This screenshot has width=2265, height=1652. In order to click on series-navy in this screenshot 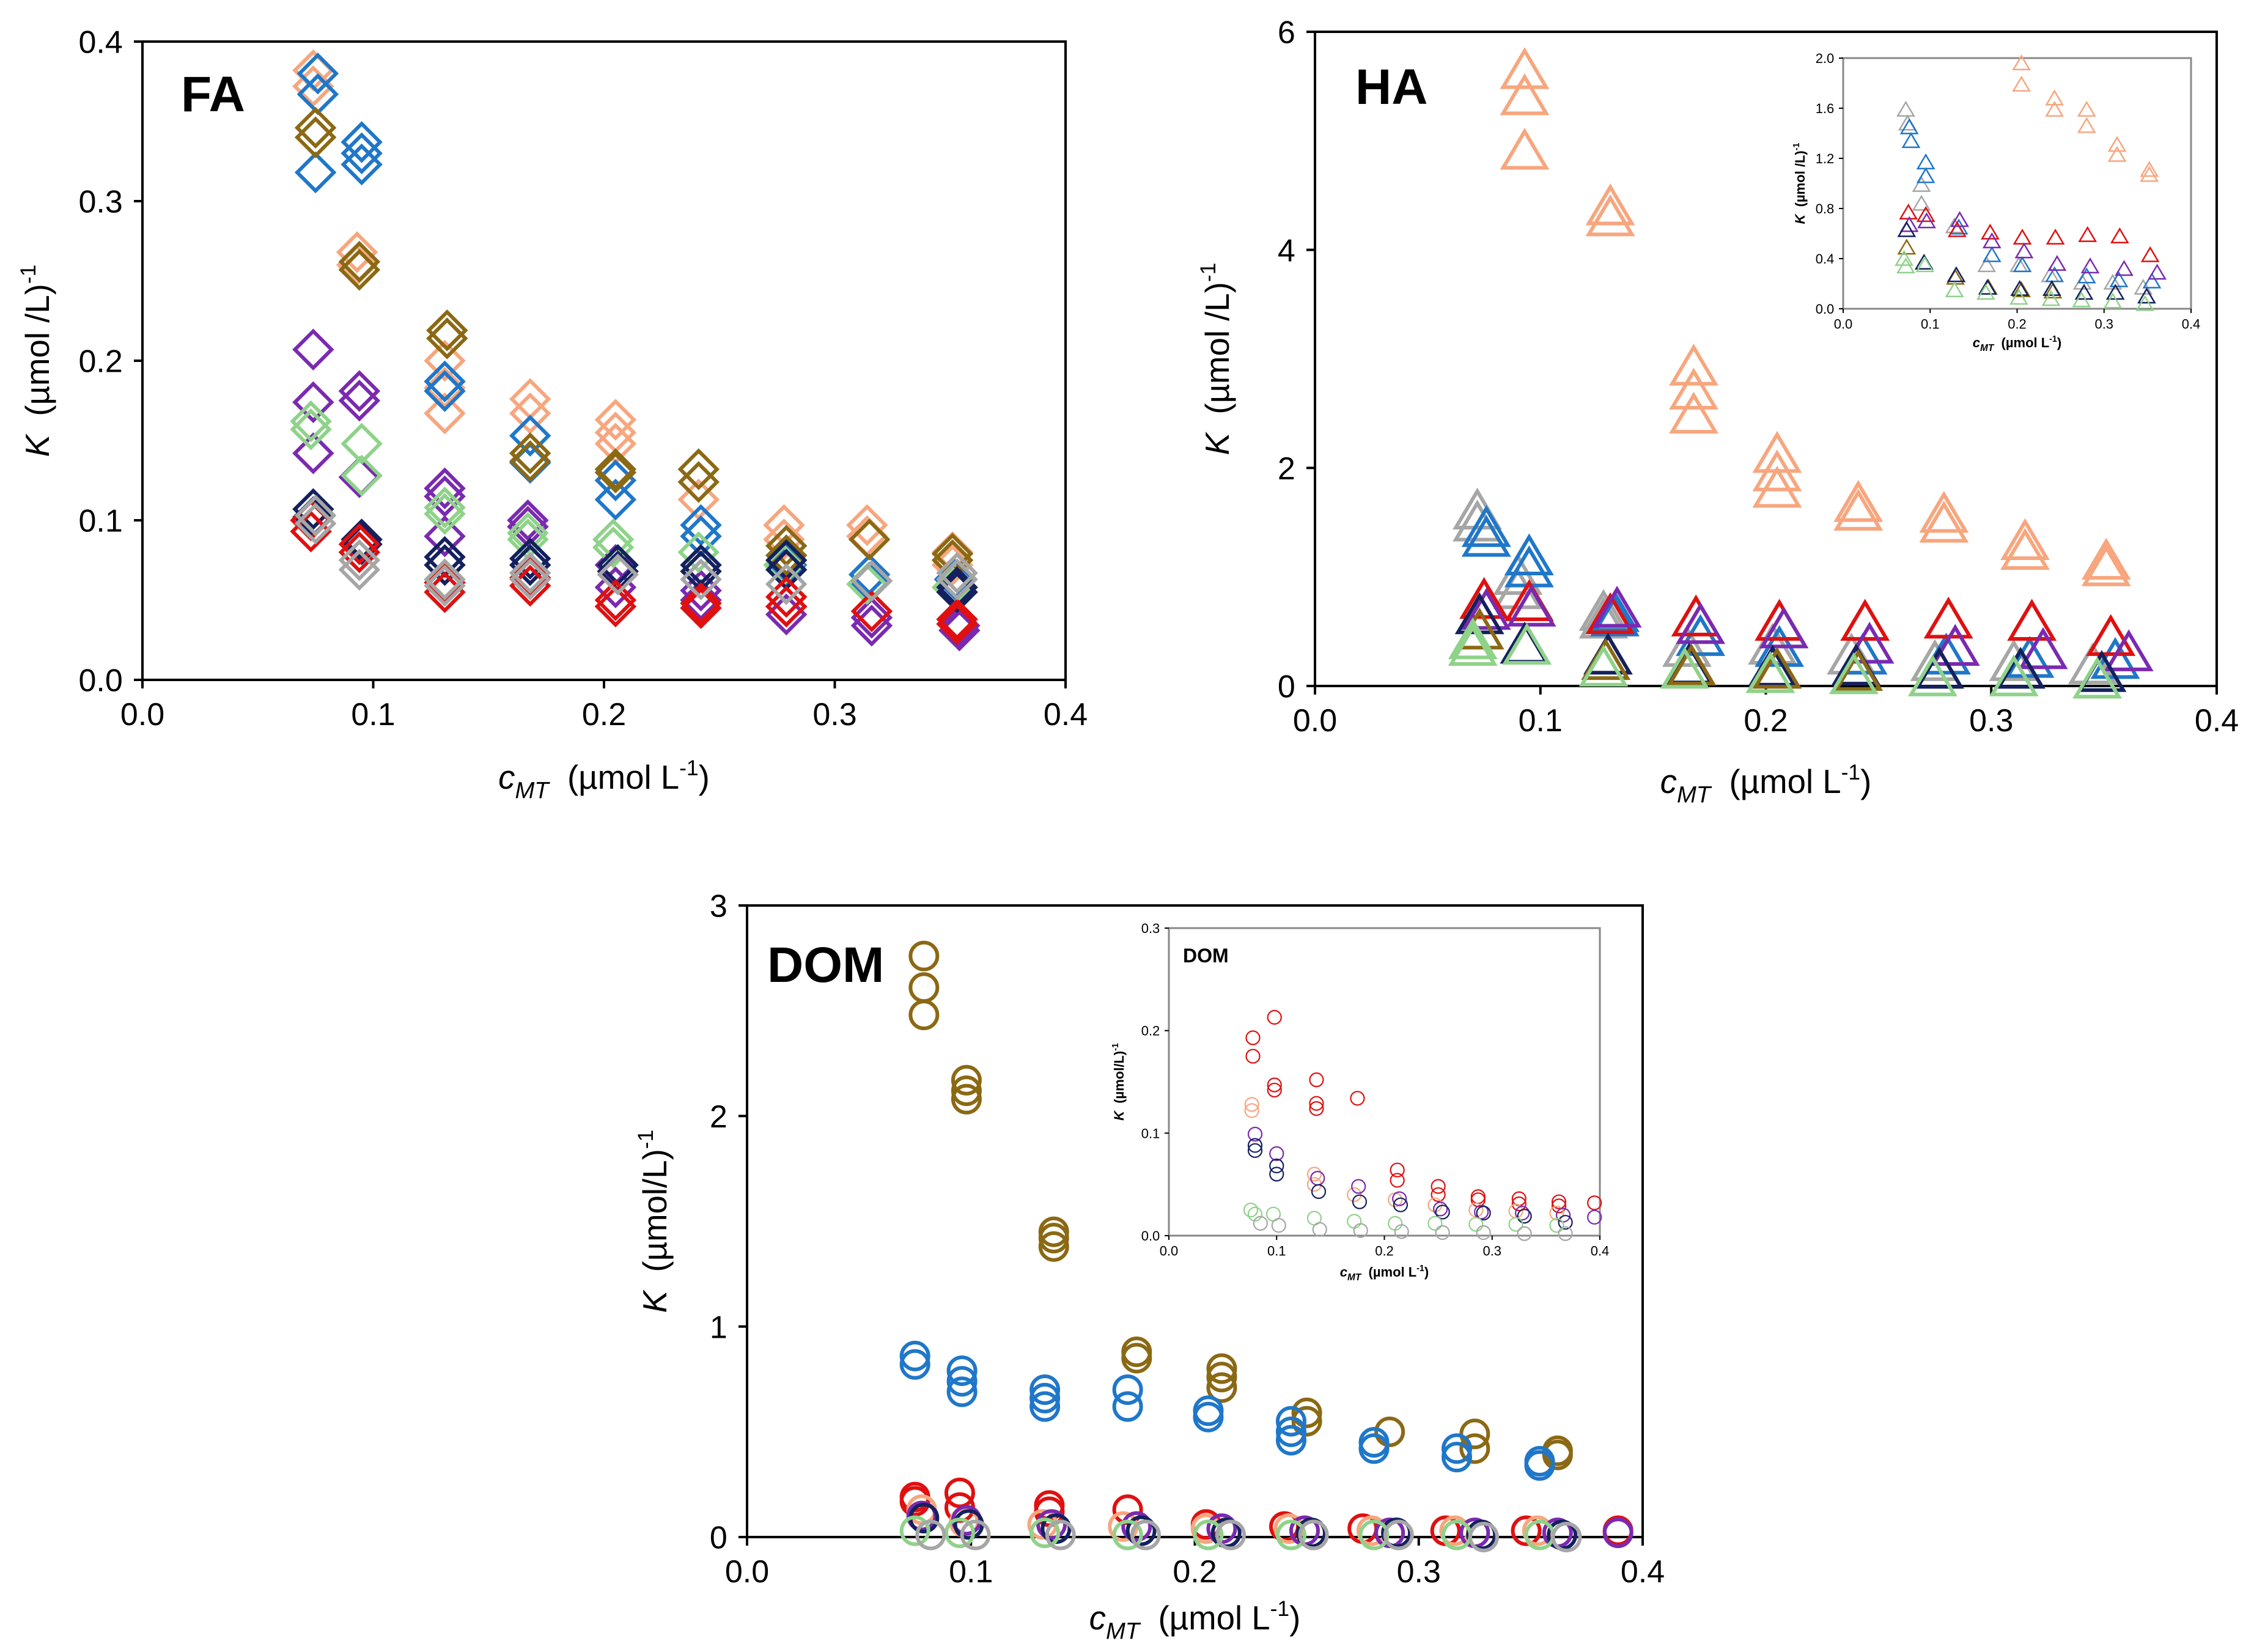, I will do `click(2026, 262)`.